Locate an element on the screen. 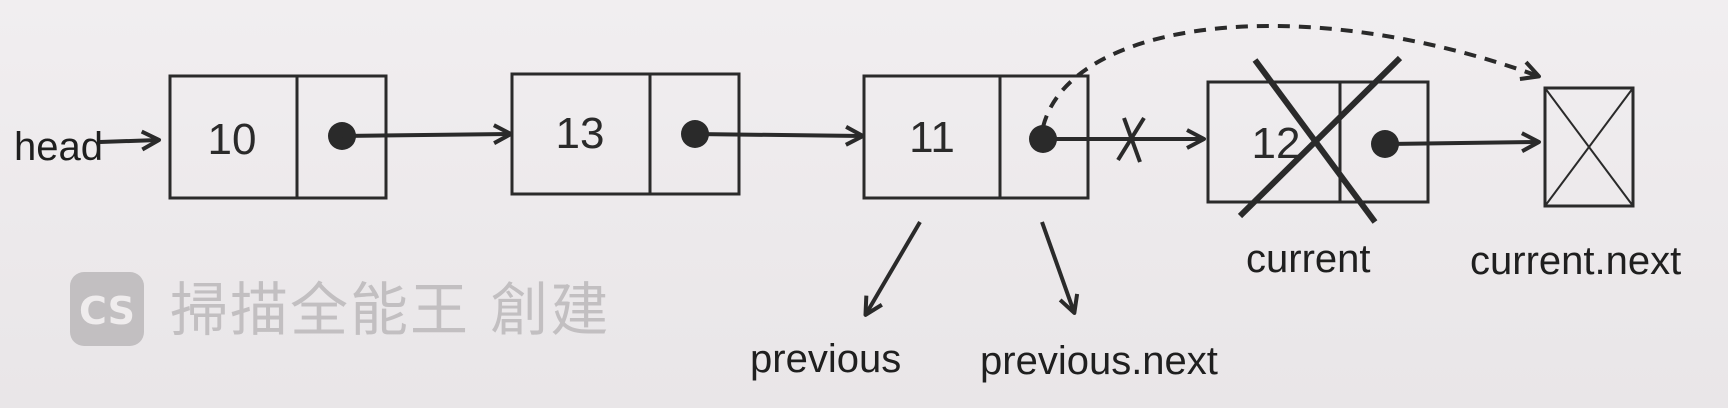 This screenshot has width=1728, height=408. node-value: 13 is located at coordinates (580, 133).